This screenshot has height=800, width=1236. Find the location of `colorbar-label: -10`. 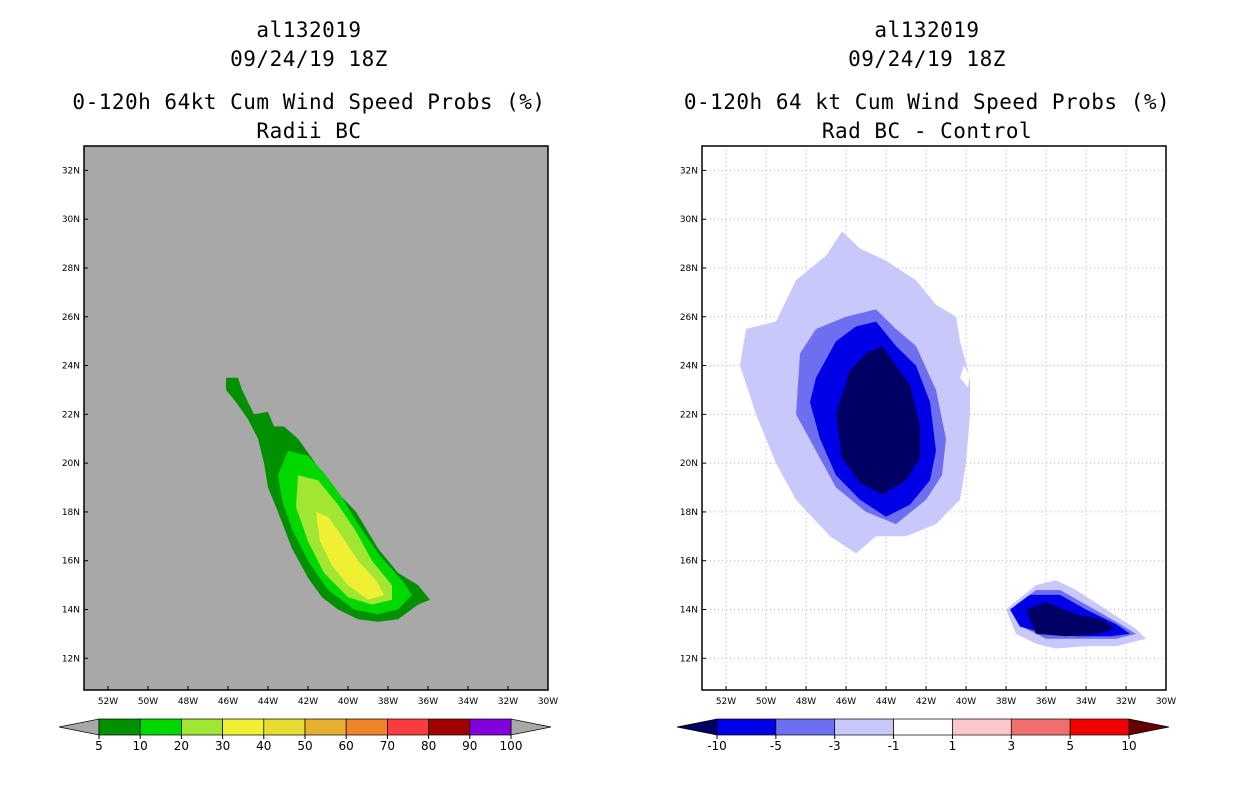

colorbar-label: -10 is located at coordinates (717, 746).